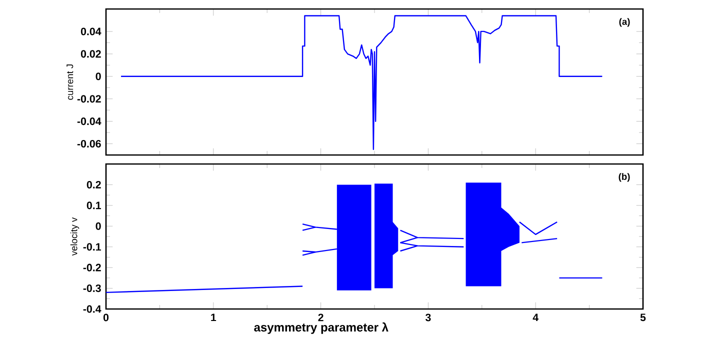  I want to click on y-axis-title: velocity v, so click(75, 236).